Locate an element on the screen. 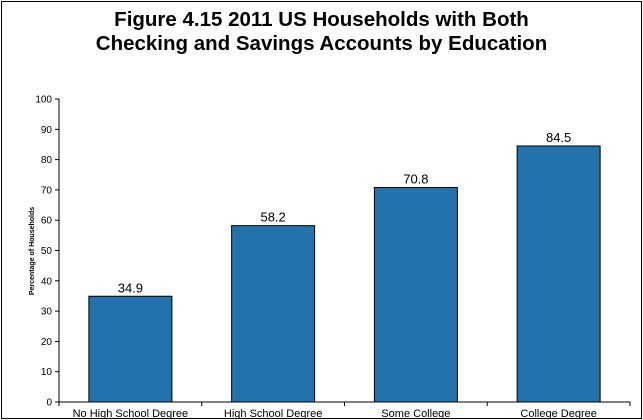  y-tick-label: 90 is located at coordinates (47, 130).